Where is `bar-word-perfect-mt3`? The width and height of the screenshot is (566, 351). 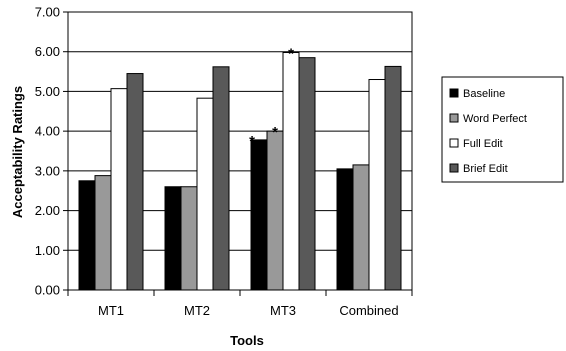
bar-word-perfect-mt3 is located at coordinates (275, 210).